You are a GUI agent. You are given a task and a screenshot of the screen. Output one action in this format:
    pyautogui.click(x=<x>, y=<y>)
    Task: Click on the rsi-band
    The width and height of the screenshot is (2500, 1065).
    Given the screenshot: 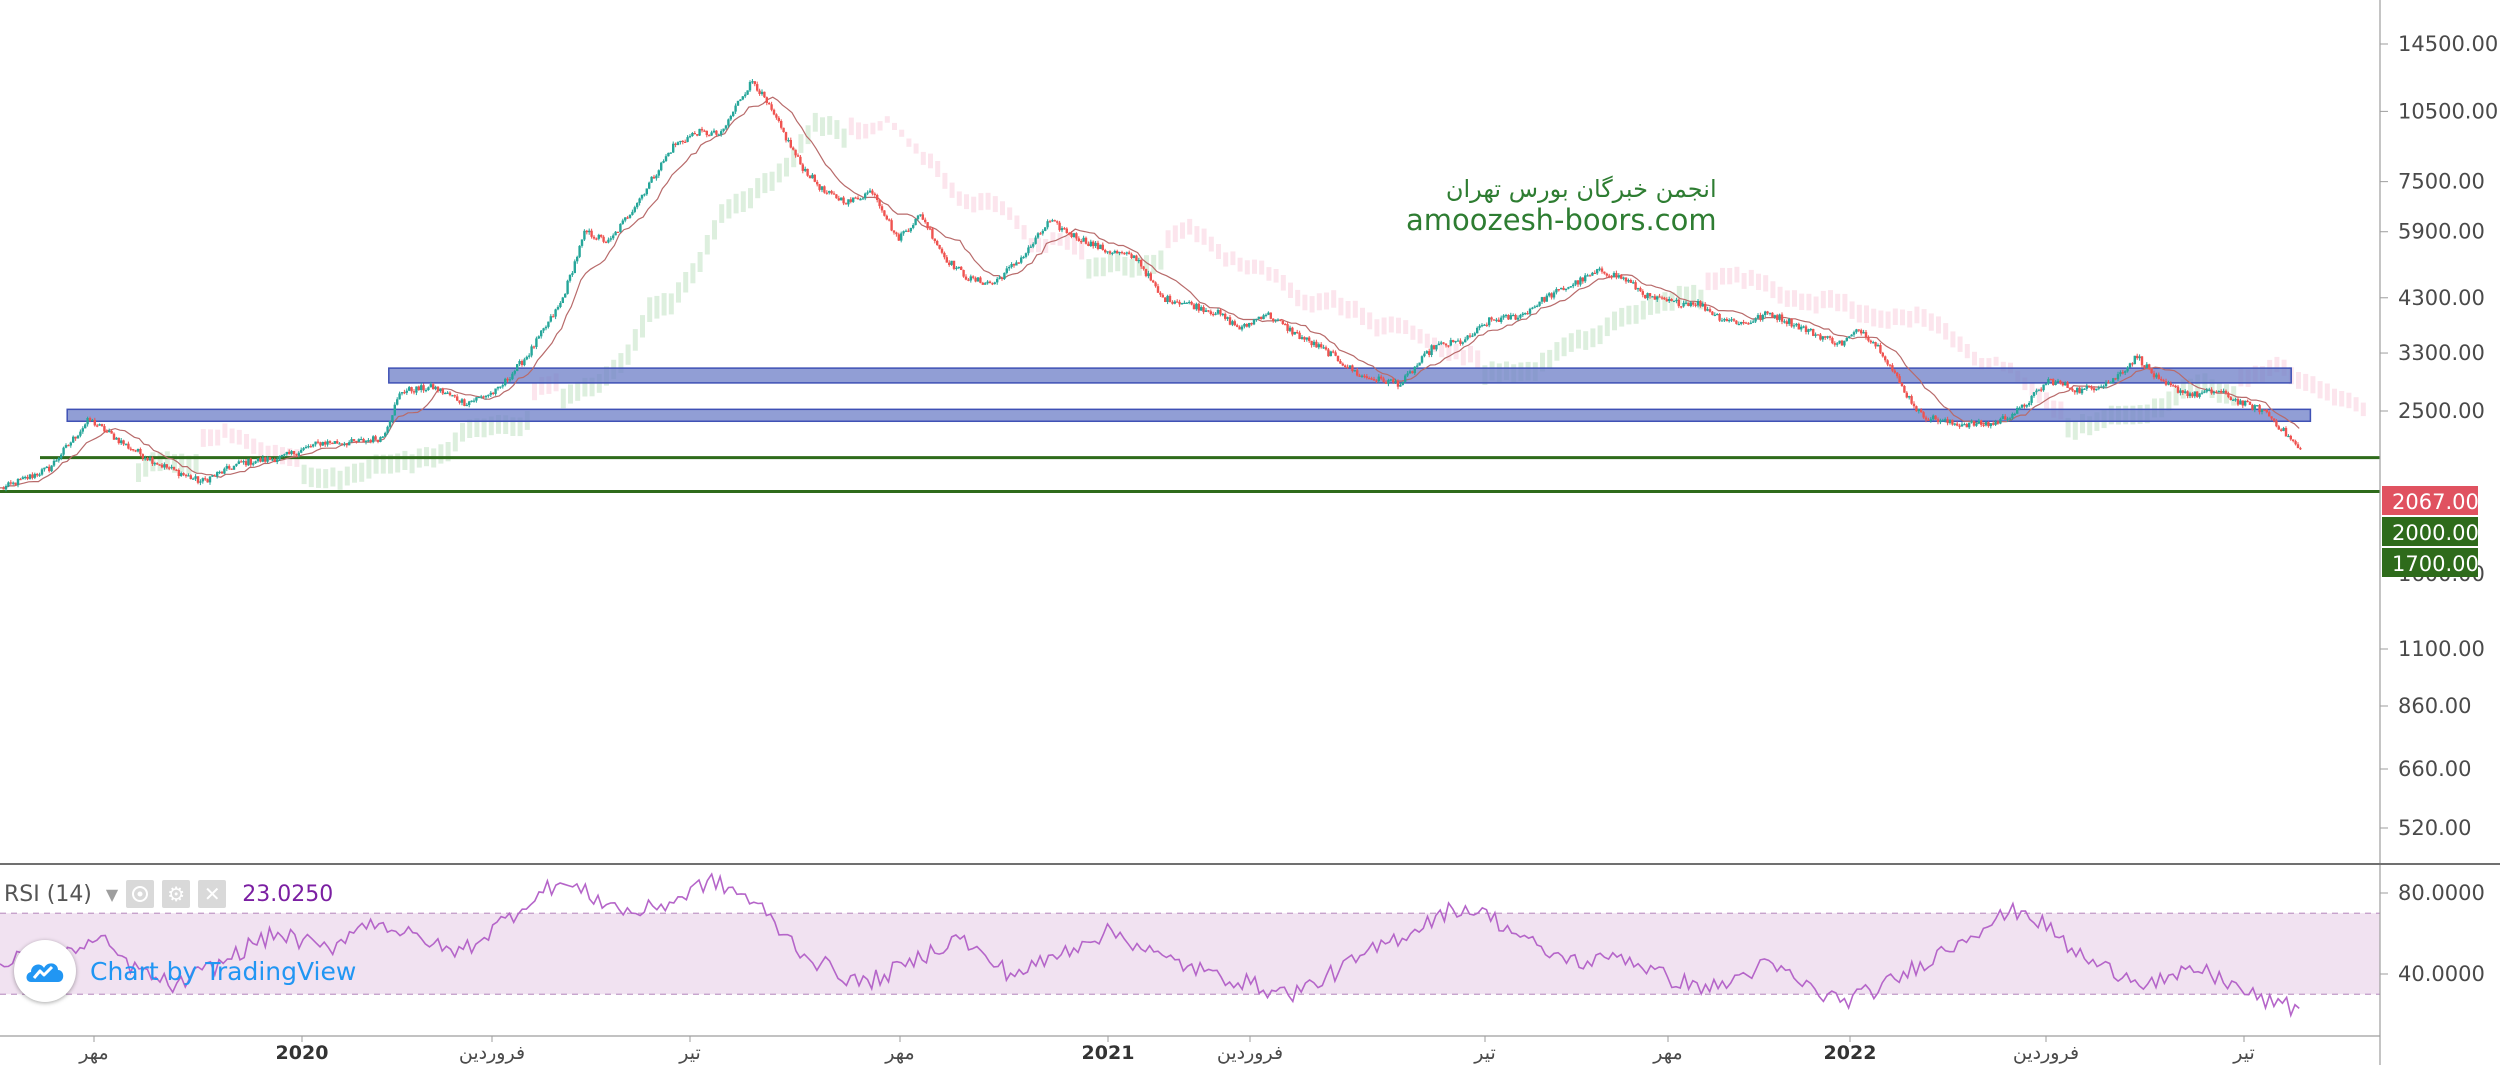 What is the action you would take?
    pyautogui.click(x=1190, y=954)
    